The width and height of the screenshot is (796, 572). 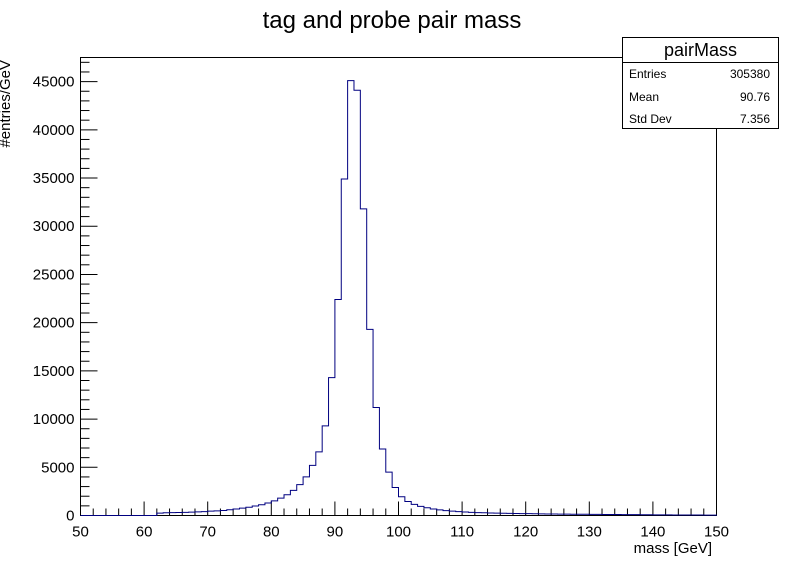 What do you see at coordinates (144, 532) in the screenshot?
I see `x-tick-label: 60` at bounding box center [144, 532].